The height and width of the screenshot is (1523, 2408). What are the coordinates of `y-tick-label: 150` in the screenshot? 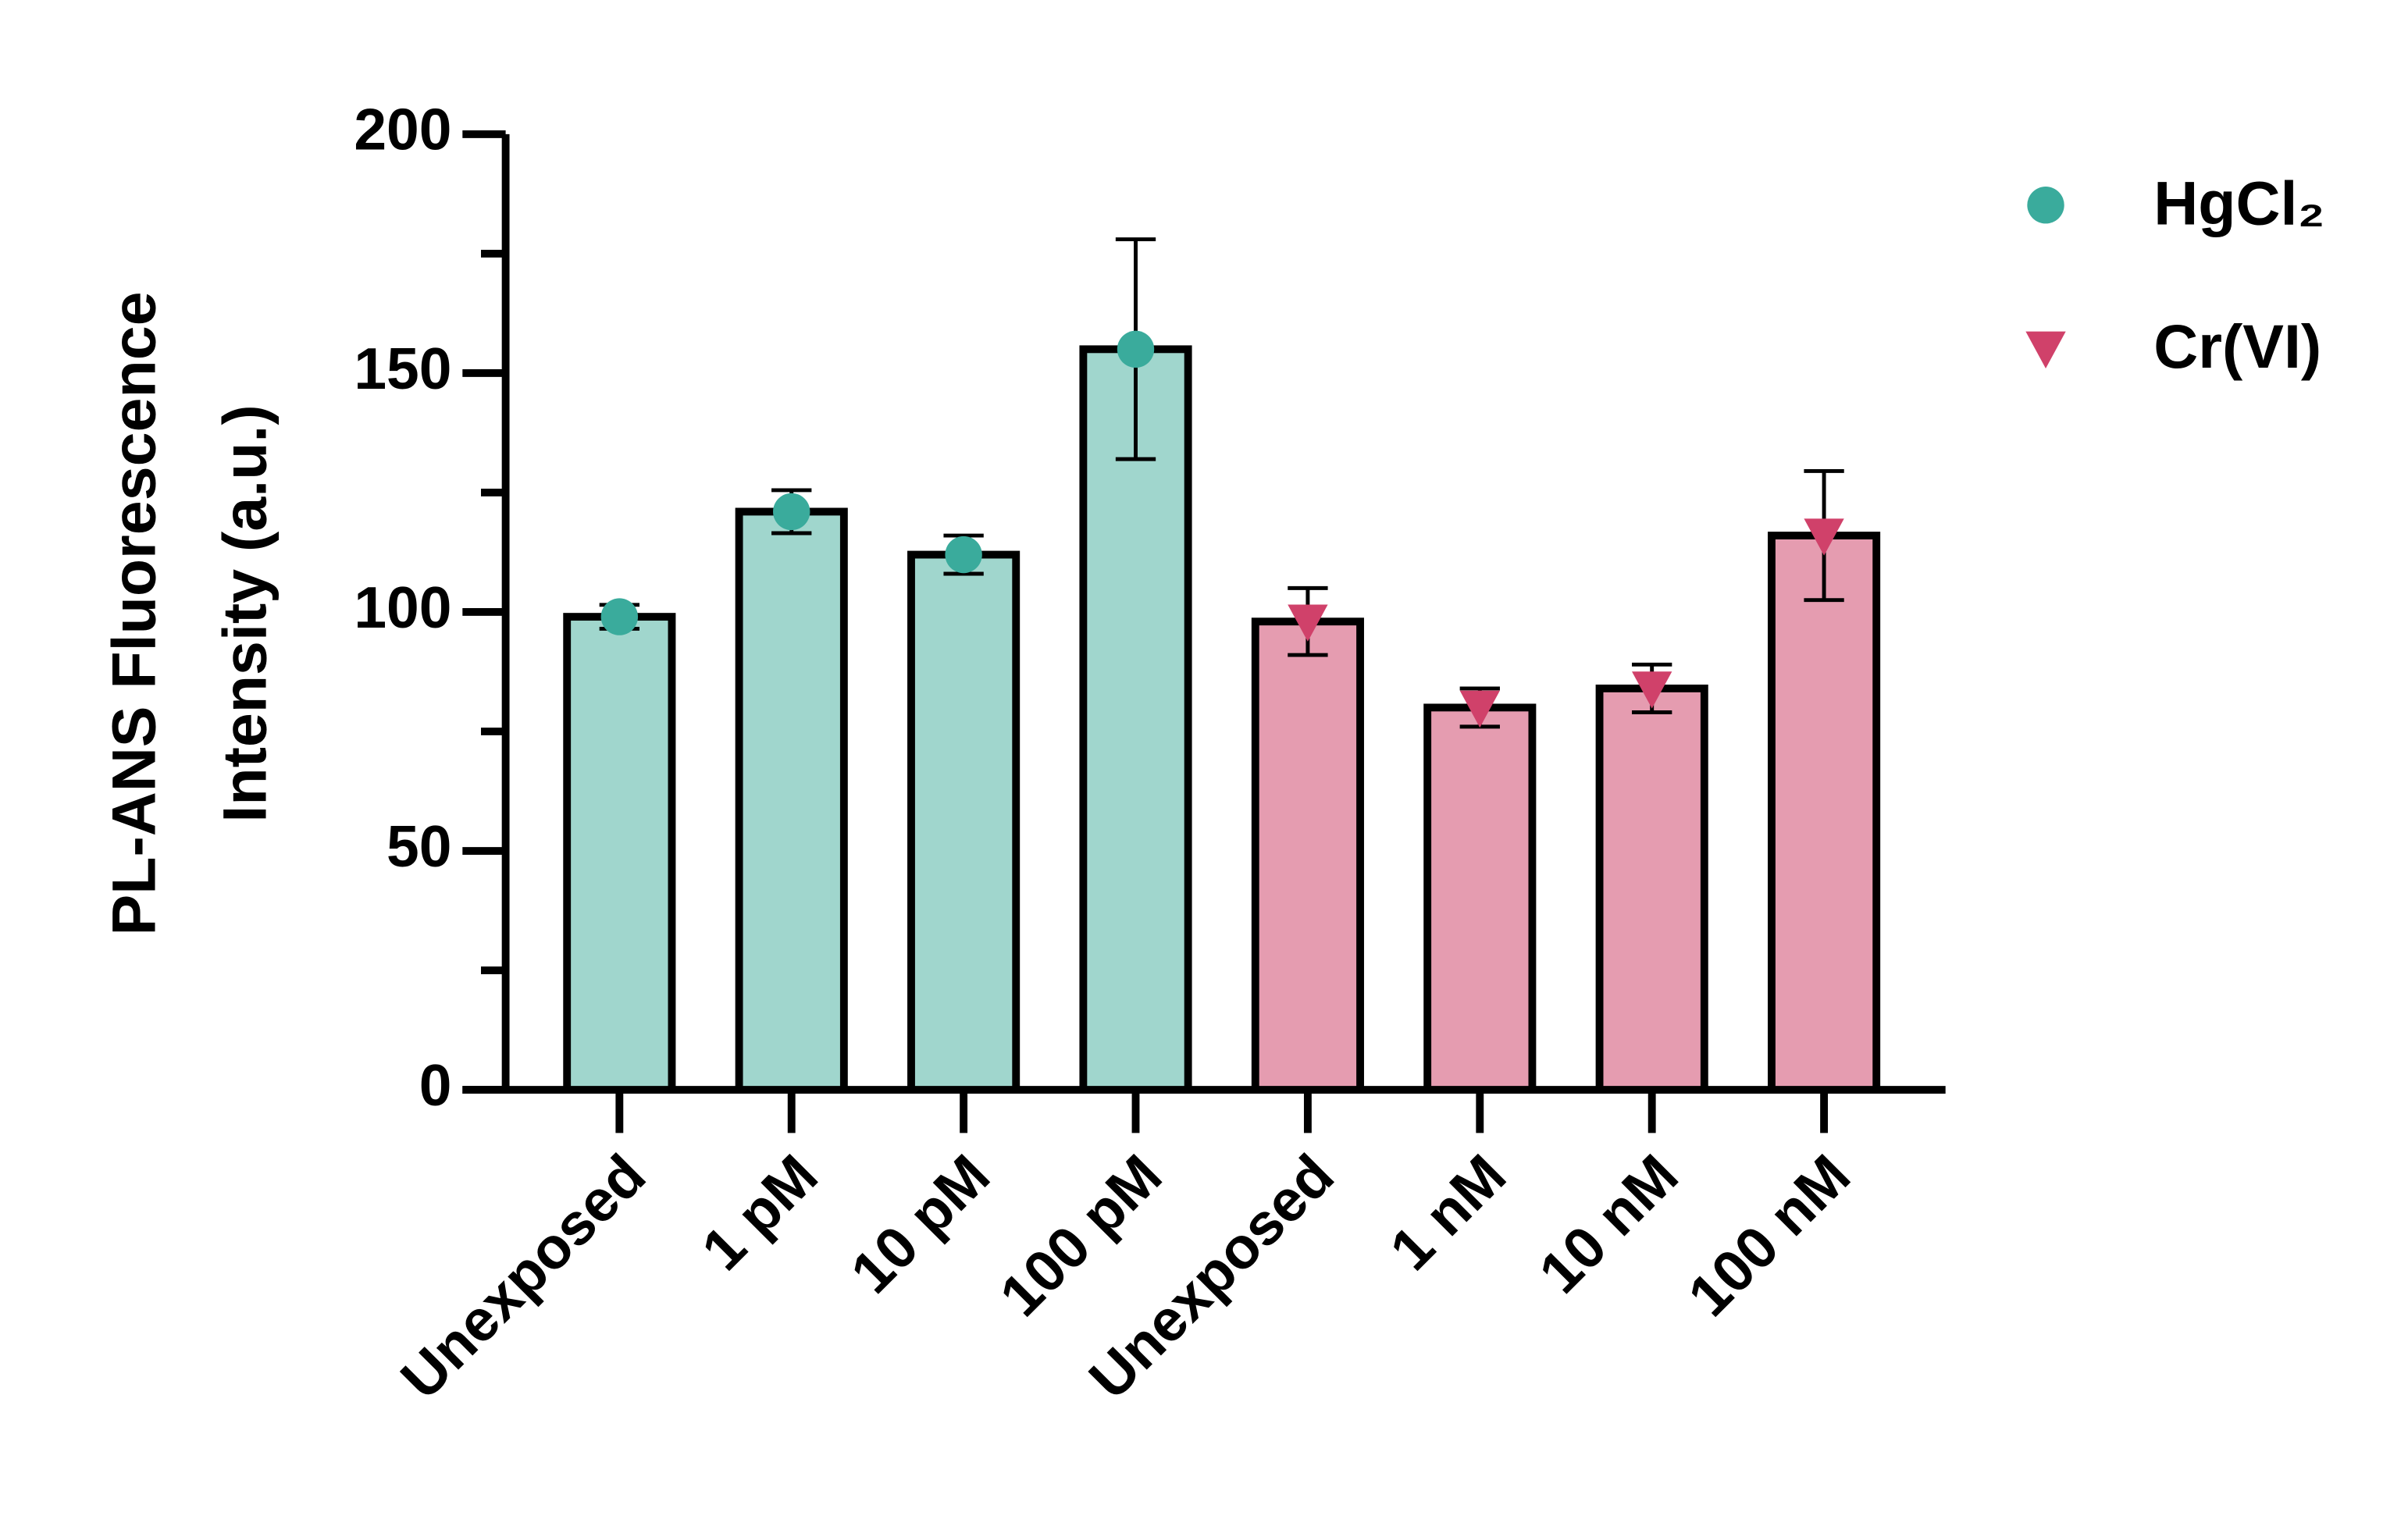 It's located at (402, 369).